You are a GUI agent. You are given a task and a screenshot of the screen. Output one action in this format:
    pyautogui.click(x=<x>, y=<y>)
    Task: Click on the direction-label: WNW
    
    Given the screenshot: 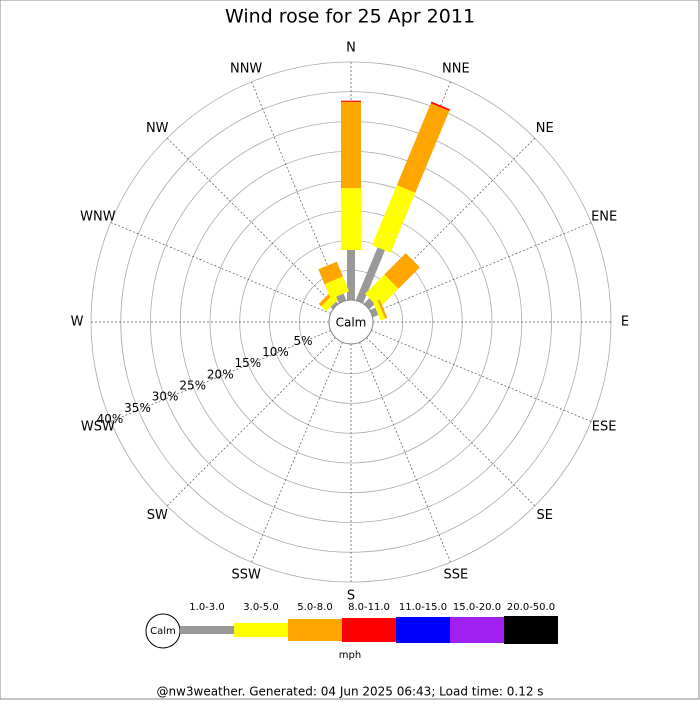 What is the action you would take?
    pyautogui.click(x=98, y=217)
    